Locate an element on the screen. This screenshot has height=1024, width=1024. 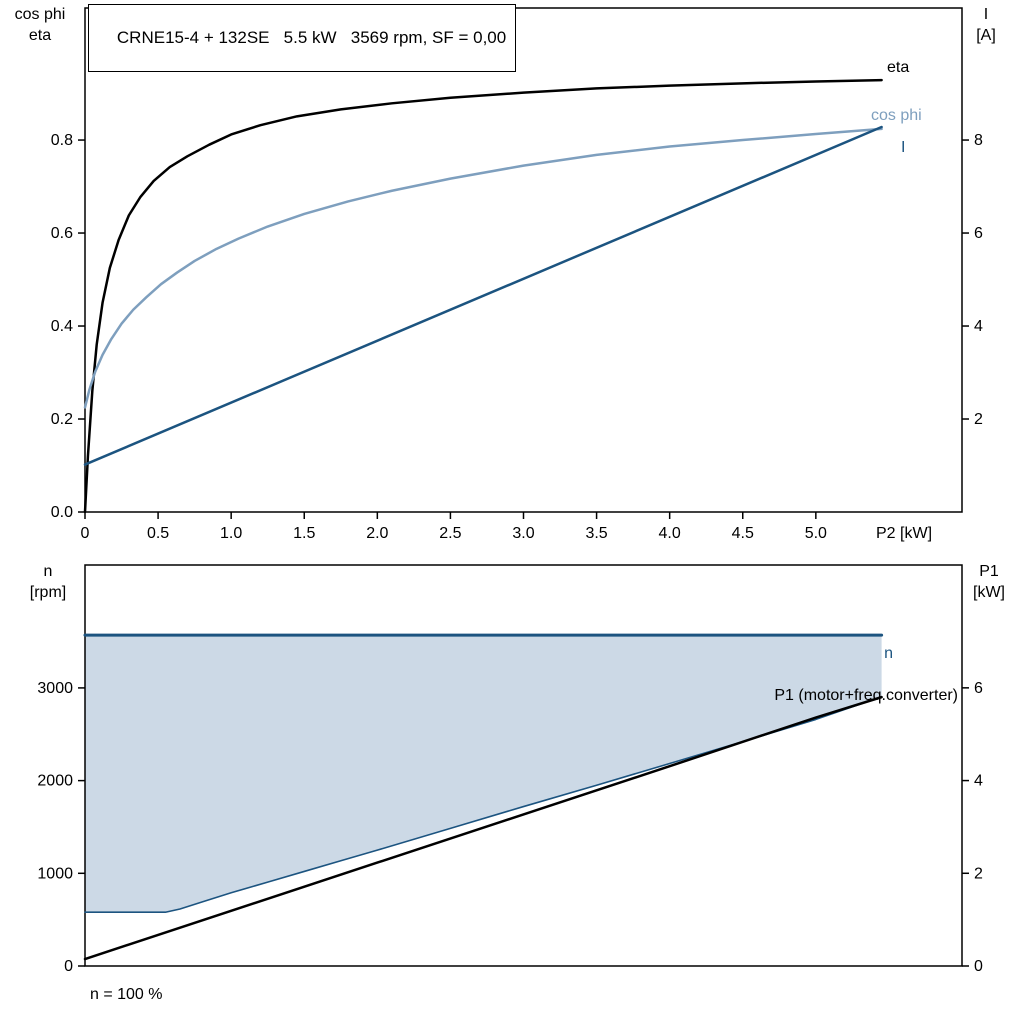
series-label: n is located at coordinates (888, 653).